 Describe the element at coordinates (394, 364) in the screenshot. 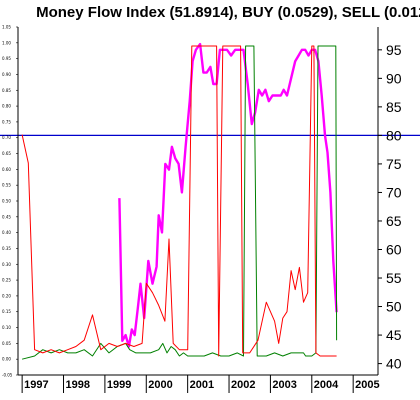

I see `right-tick-label: 40` at that location.